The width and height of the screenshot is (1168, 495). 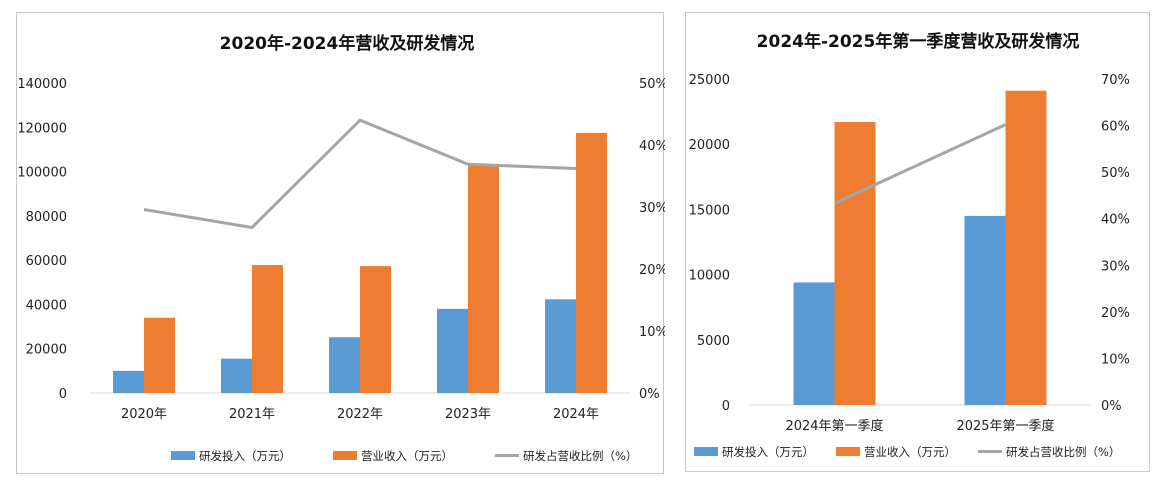 I want to click on y-tick-label: 80000, so click(x=46, y=217).